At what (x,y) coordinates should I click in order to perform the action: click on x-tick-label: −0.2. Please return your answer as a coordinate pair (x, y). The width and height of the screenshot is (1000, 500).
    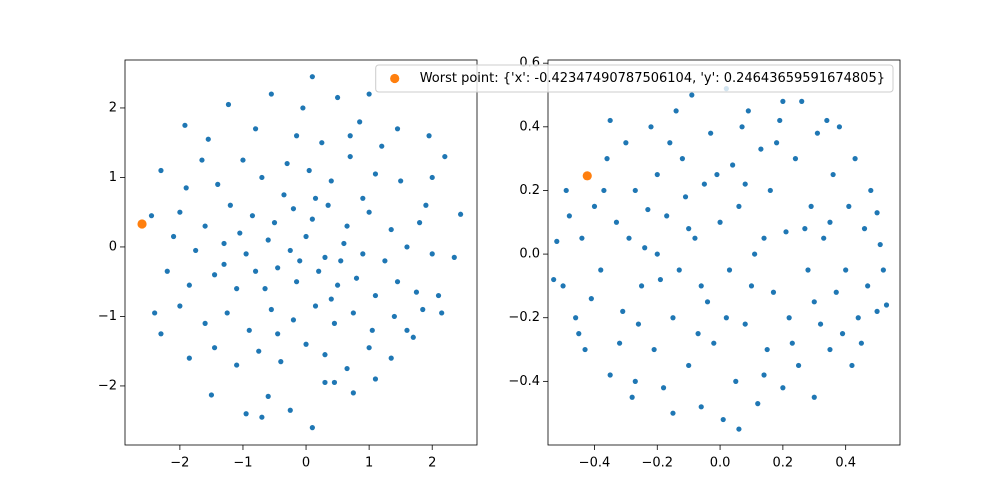
    Looking at the image, I should click on (657, 463).